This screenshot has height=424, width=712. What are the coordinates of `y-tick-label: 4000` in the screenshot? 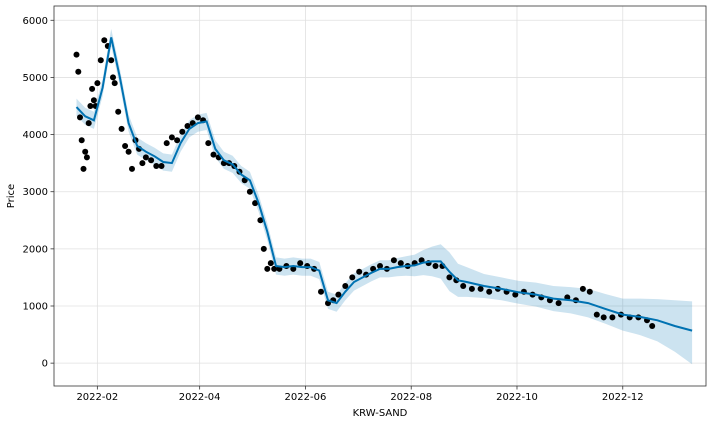 It's located at (35, 135).